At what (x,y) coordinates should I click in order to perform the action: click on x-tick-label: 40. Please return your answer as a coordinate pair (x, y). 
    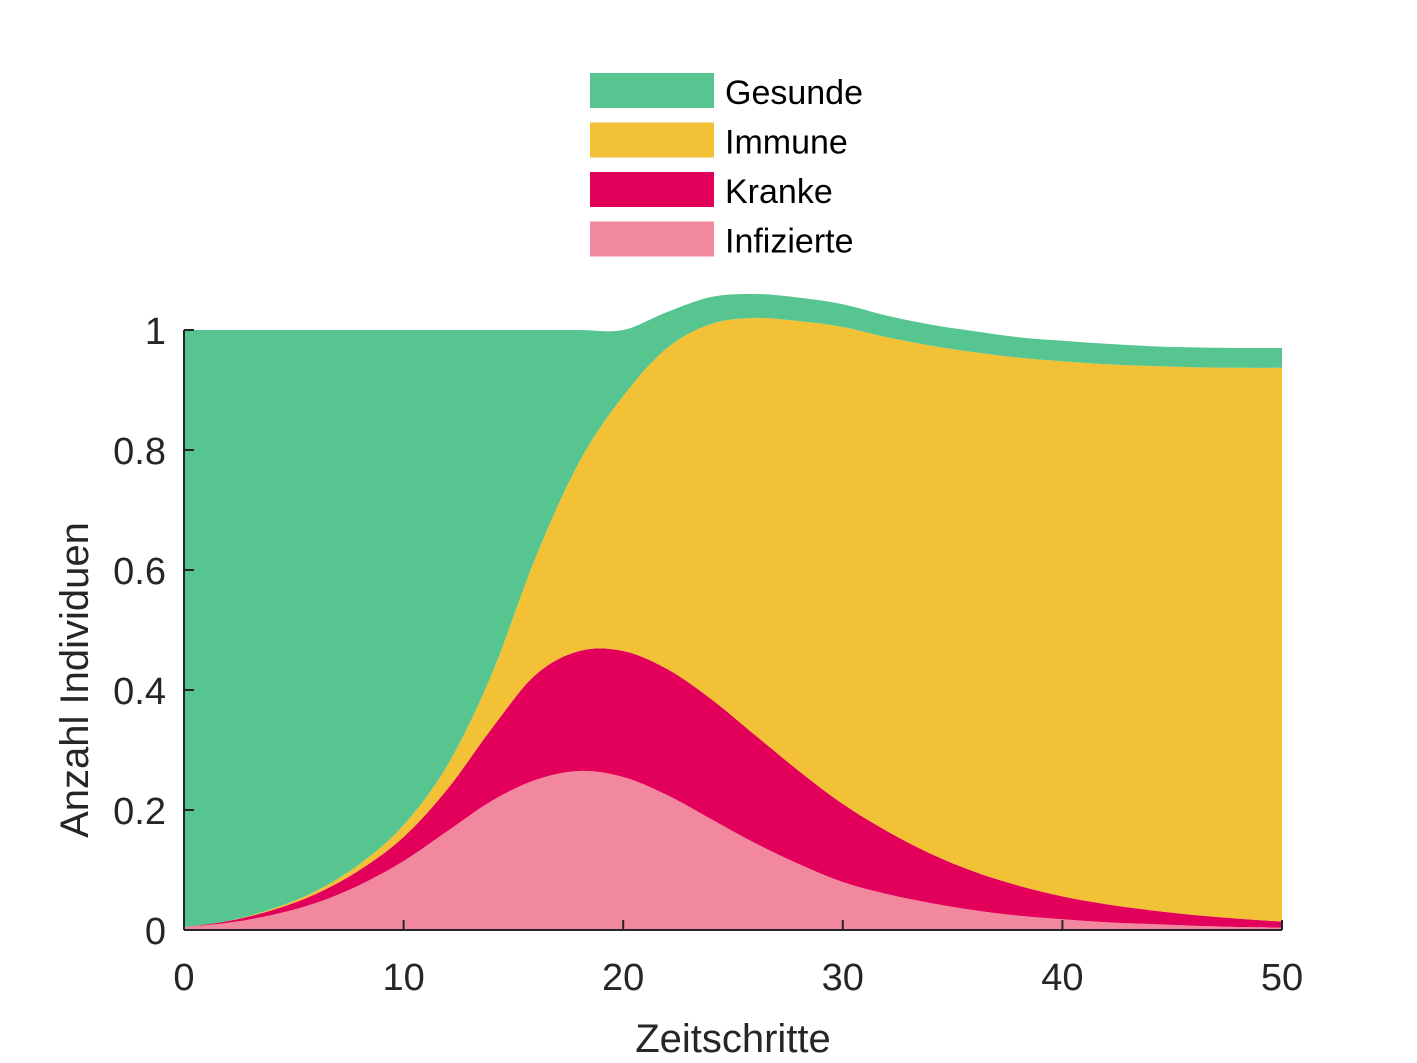
    Looking at the image, I should click on (1062, 978).